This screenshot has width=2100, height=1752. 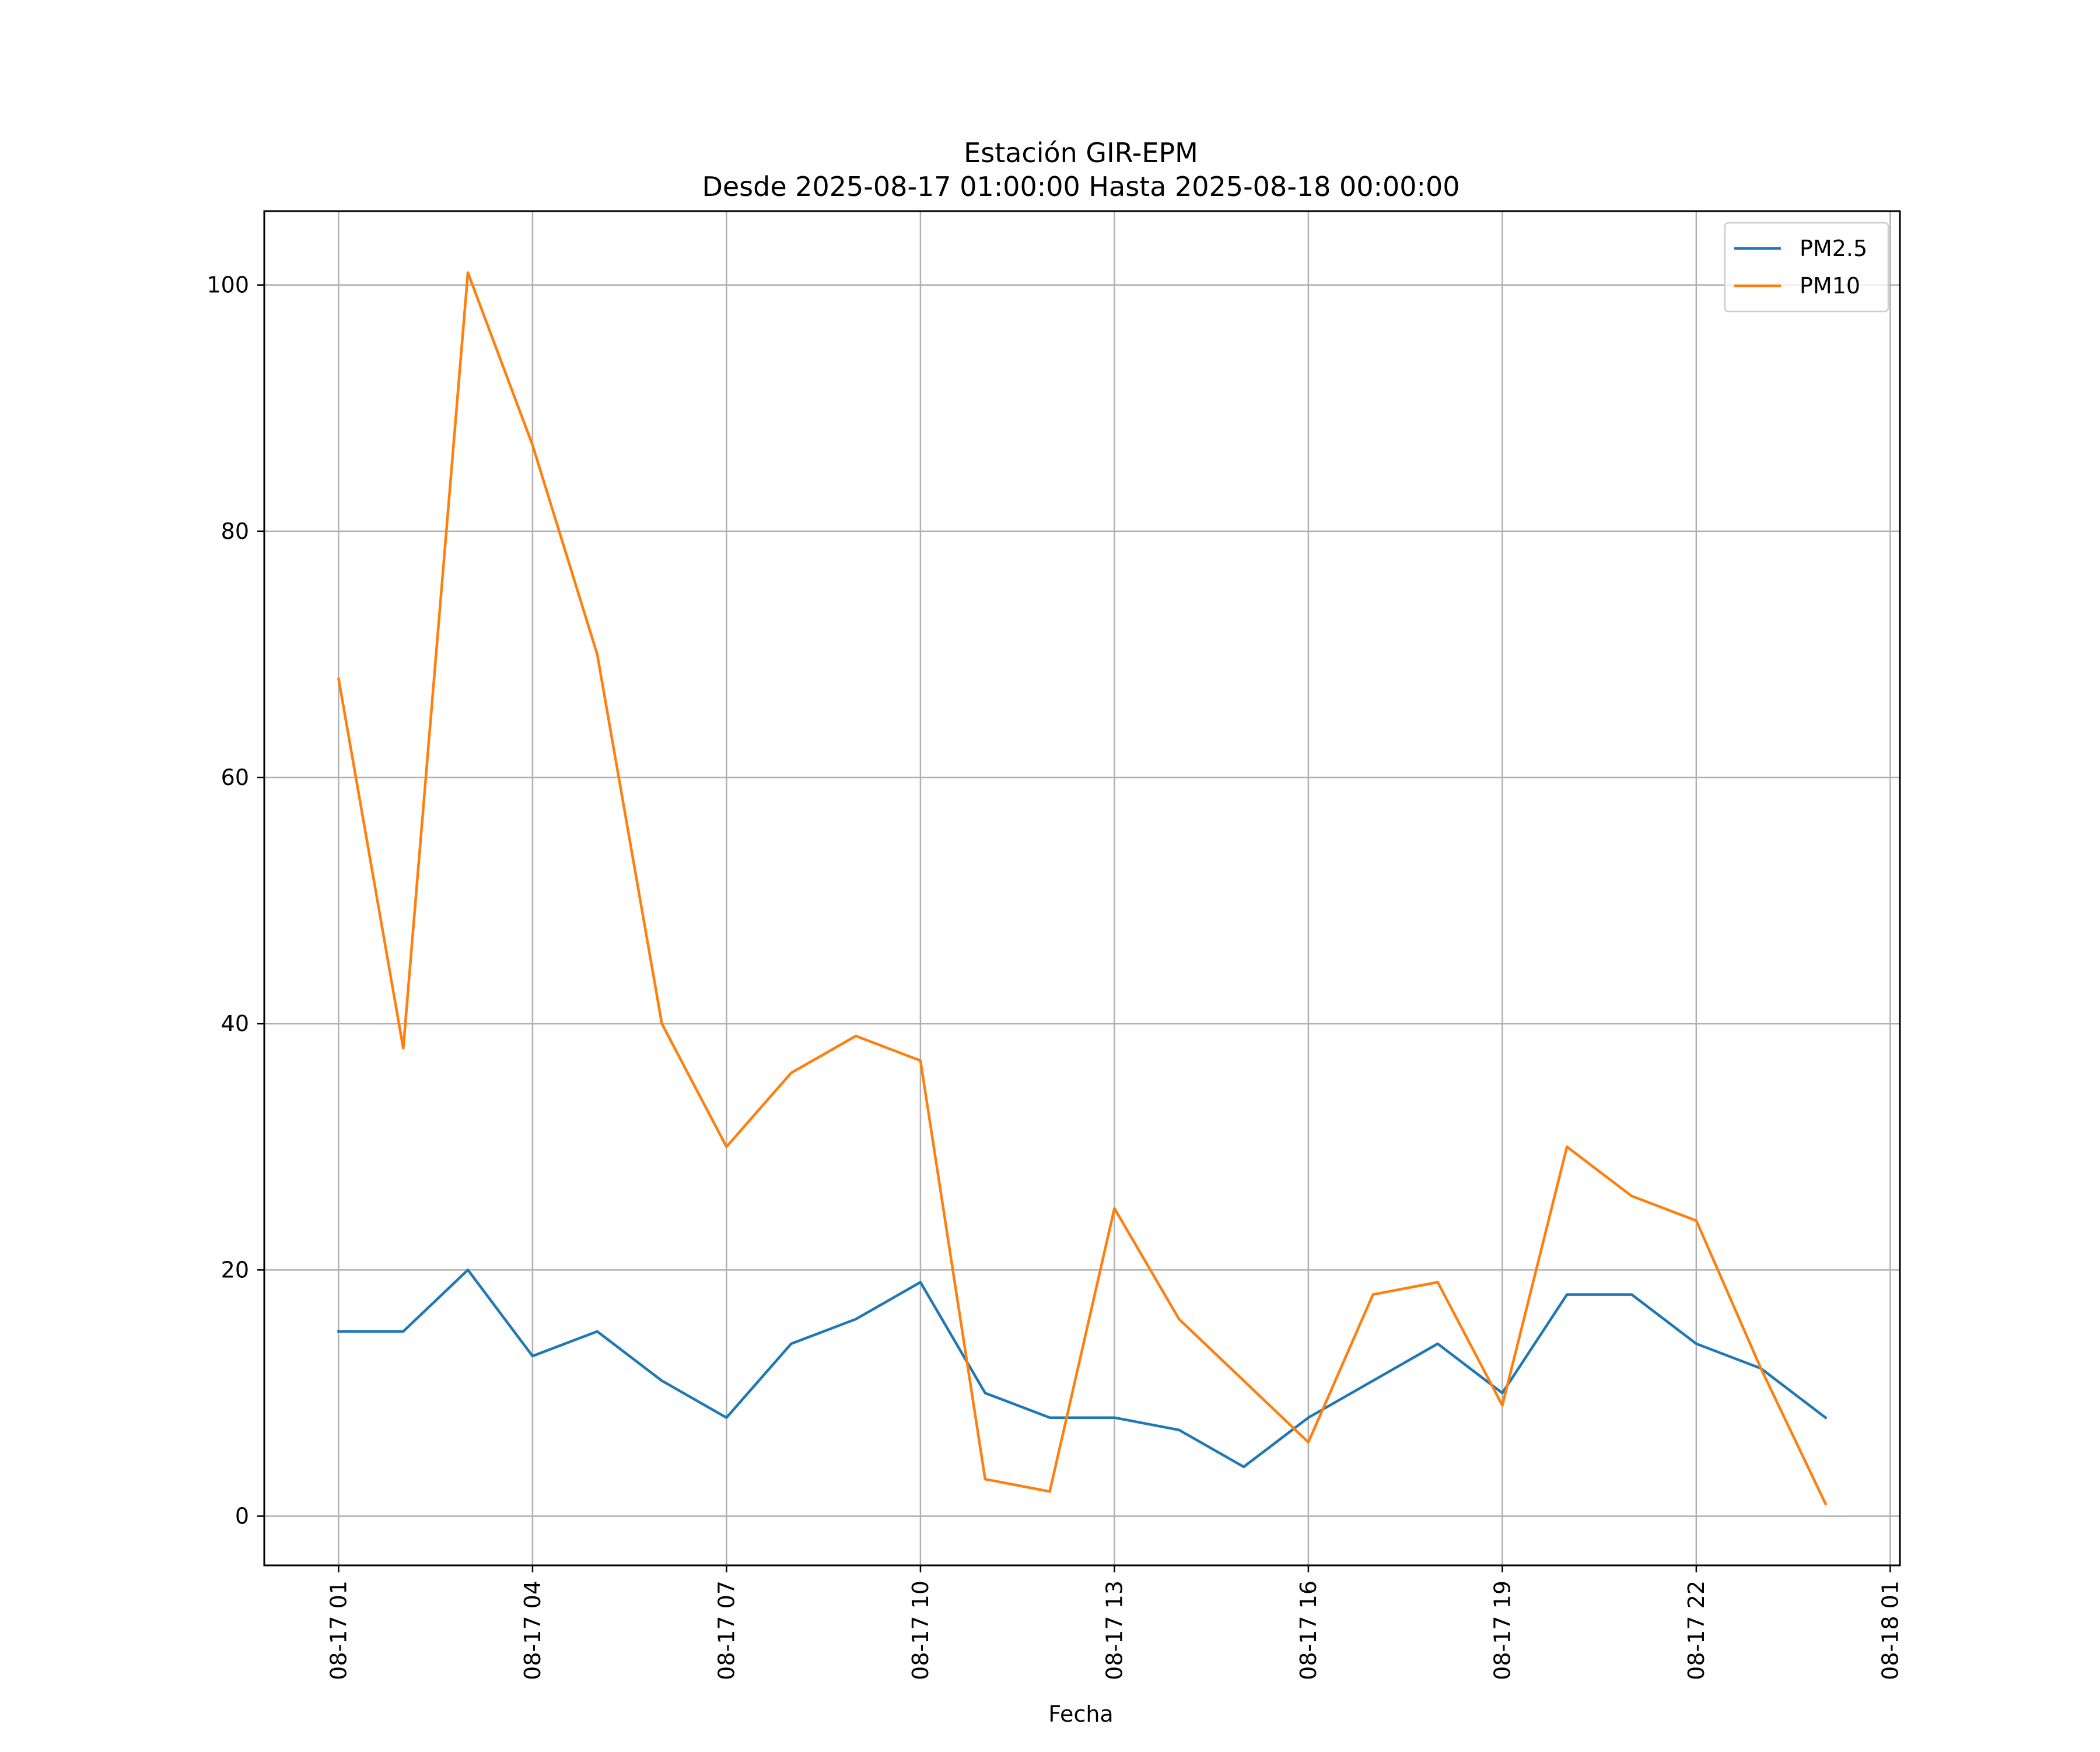 What do you see at coordinates (1082, 1369) in the screenshot?
I see `series-line-pm25` at bounding box center [1082, 1369].